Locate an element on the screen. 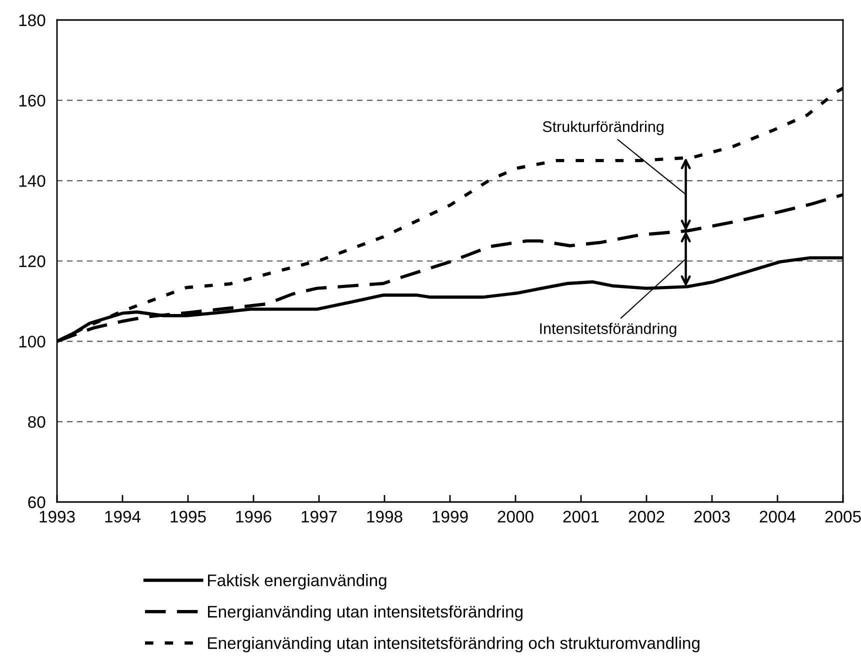 The width and height of the screenshot is (861, 668). x-tick-label: 1997 is located at coordinates (319, 516).